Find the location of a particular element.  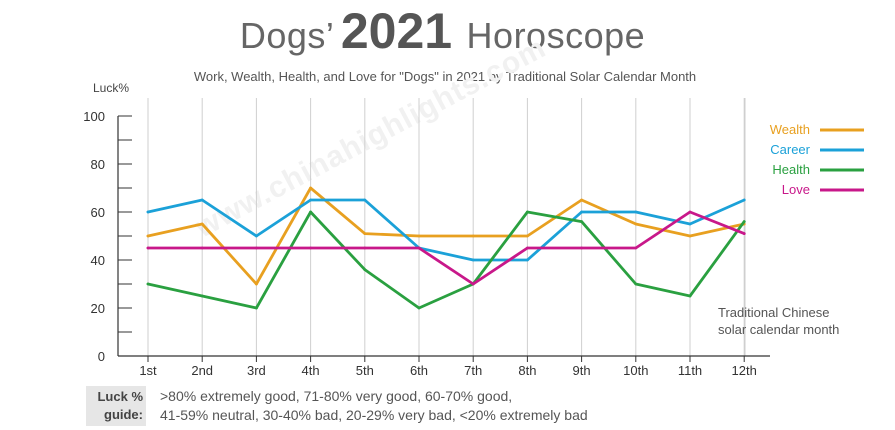

x-tick-label-4th: 4th is located at coordinates (311, 370).